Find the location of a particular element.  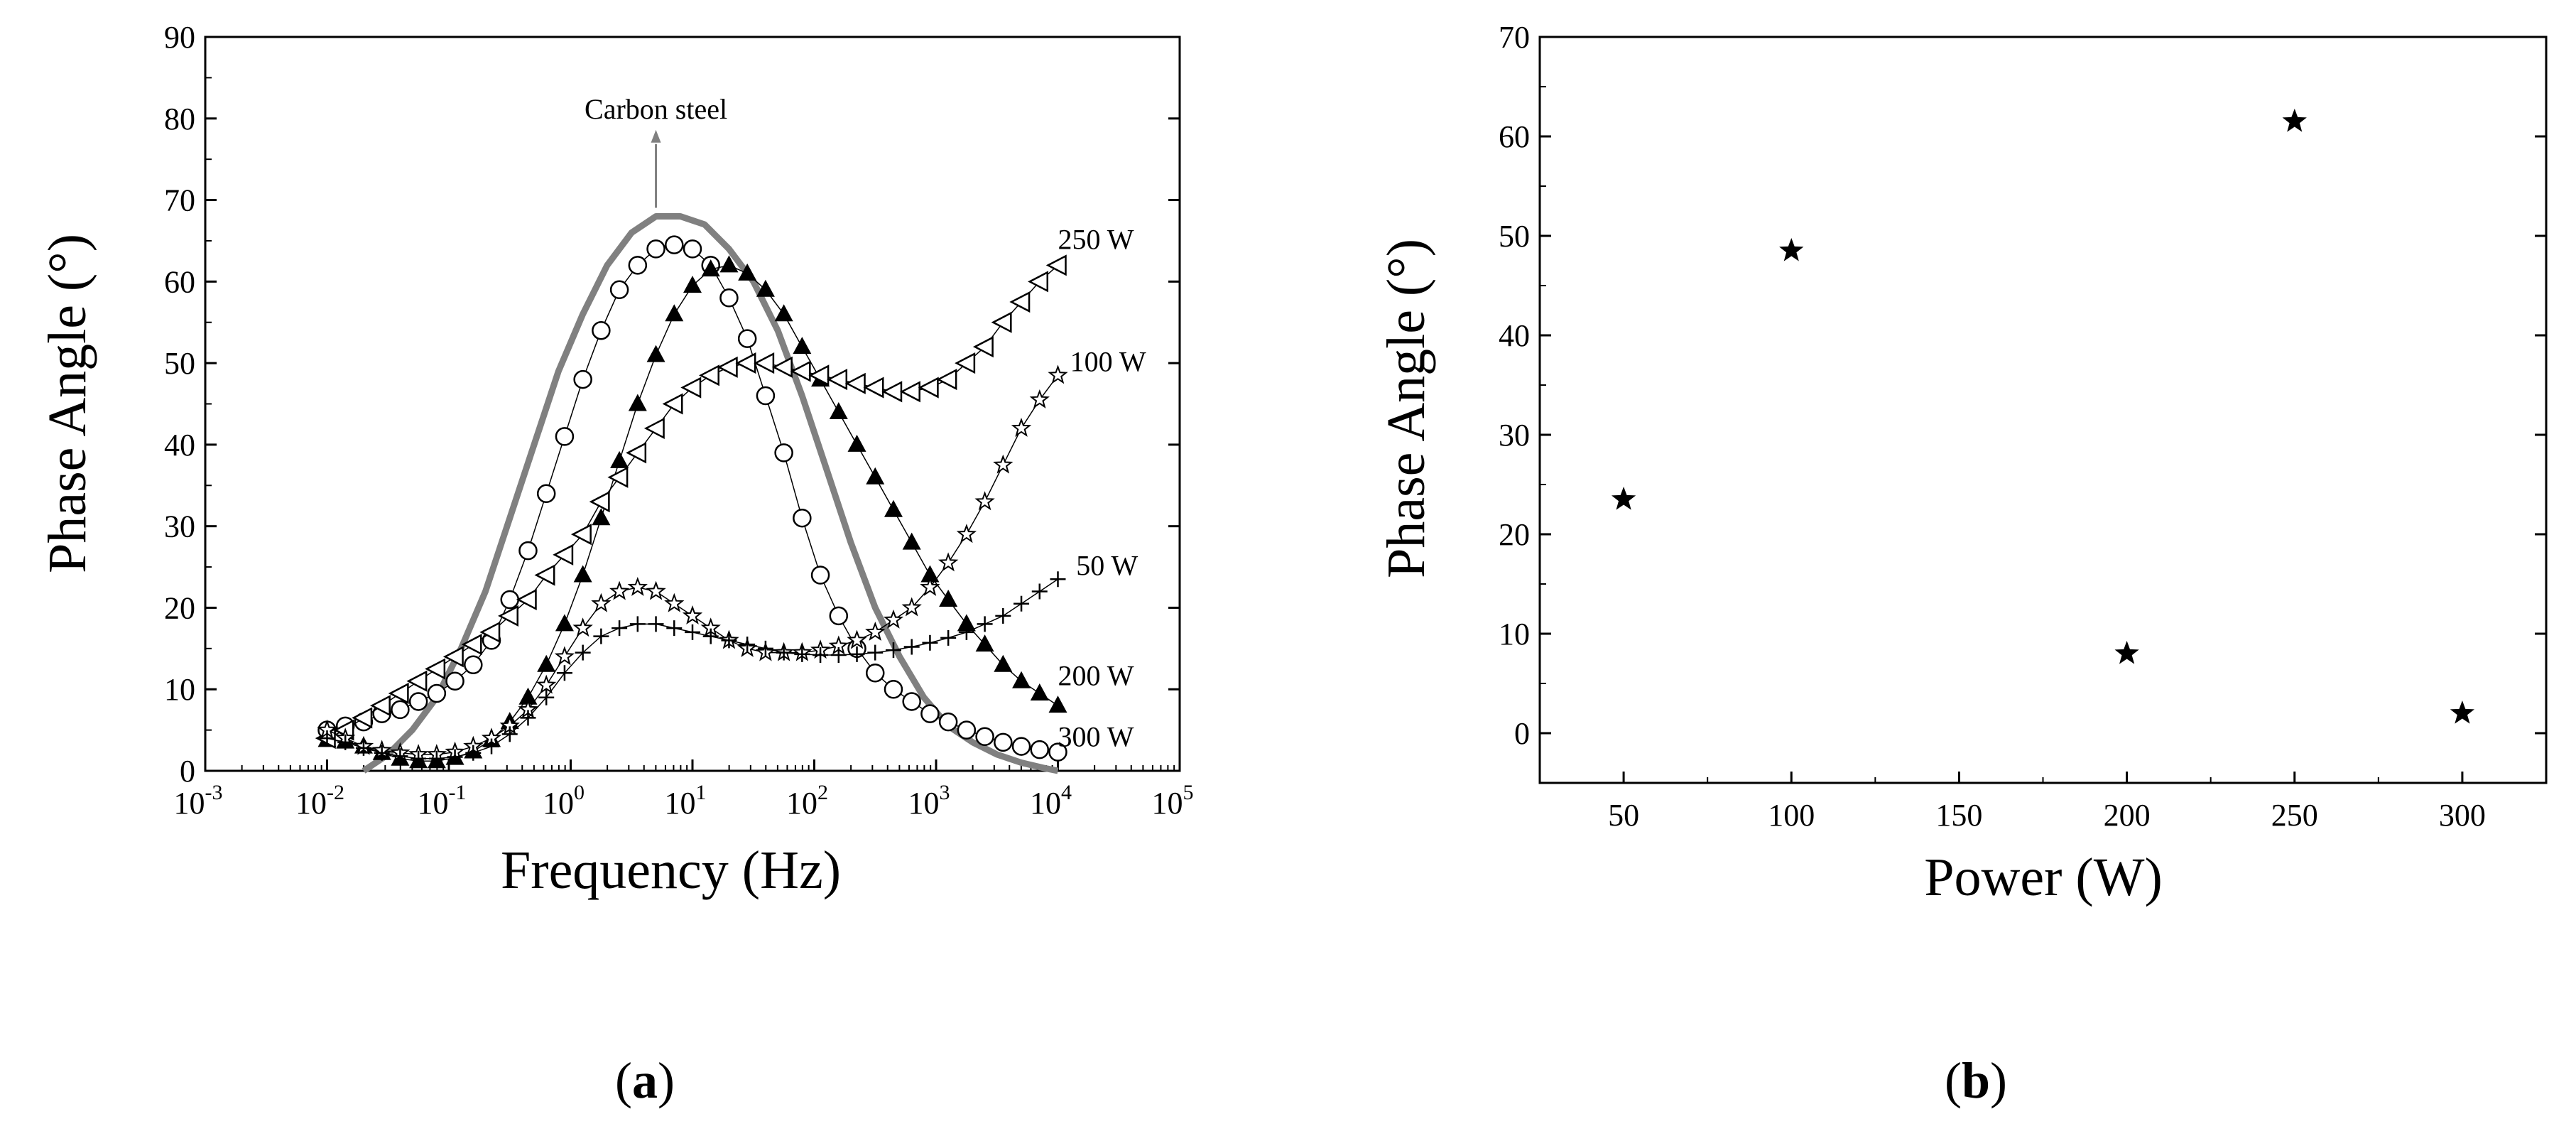

annotation-label: Carbon steel is located at coordinates (656, 109).